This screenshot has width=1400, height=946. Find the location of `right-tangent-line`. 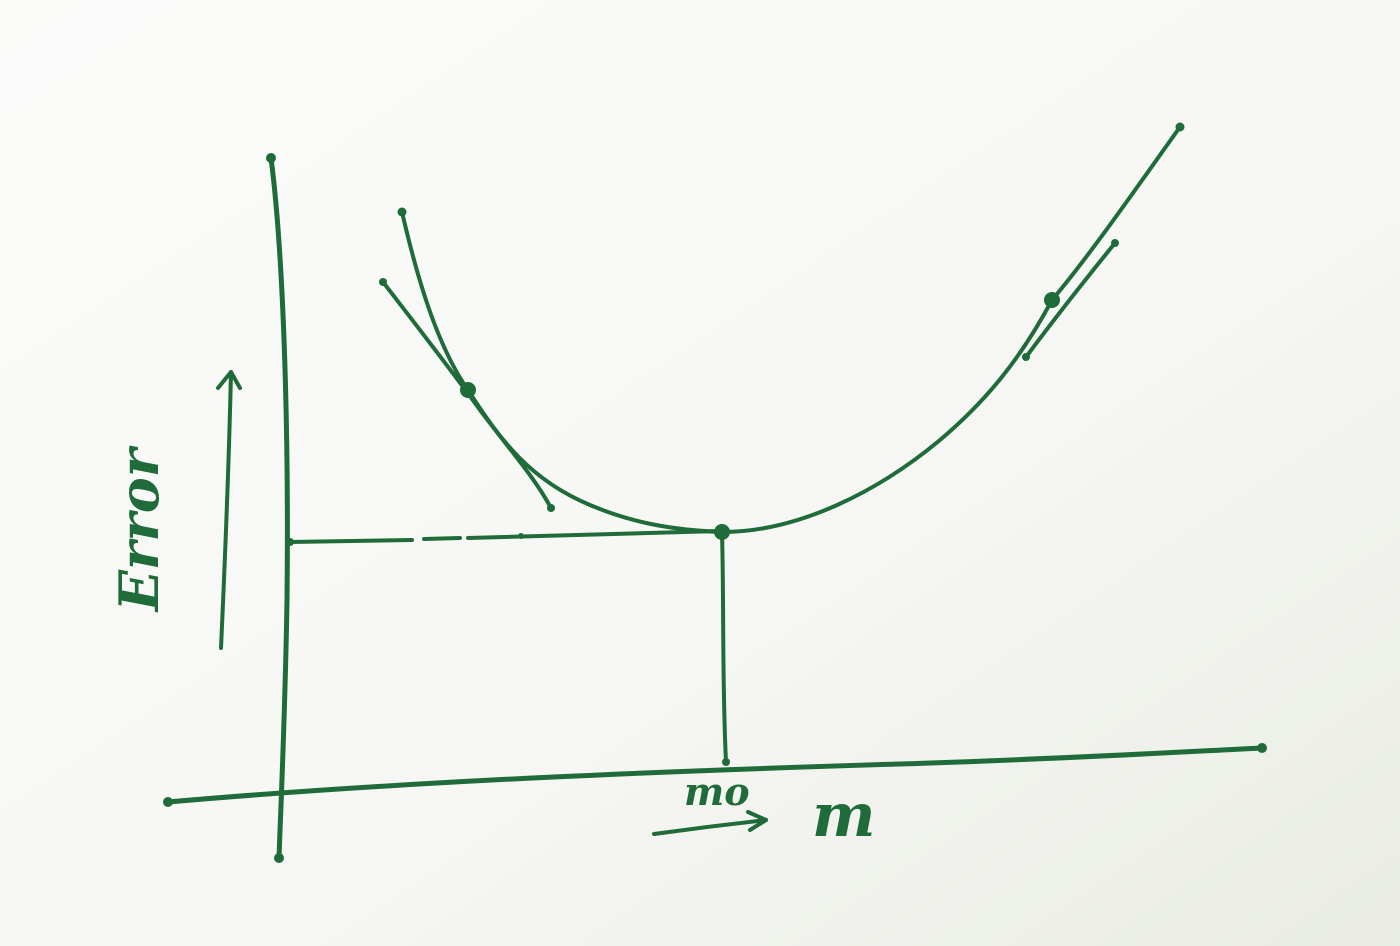

right-tangent-line is located at coordinates (1070, 300).